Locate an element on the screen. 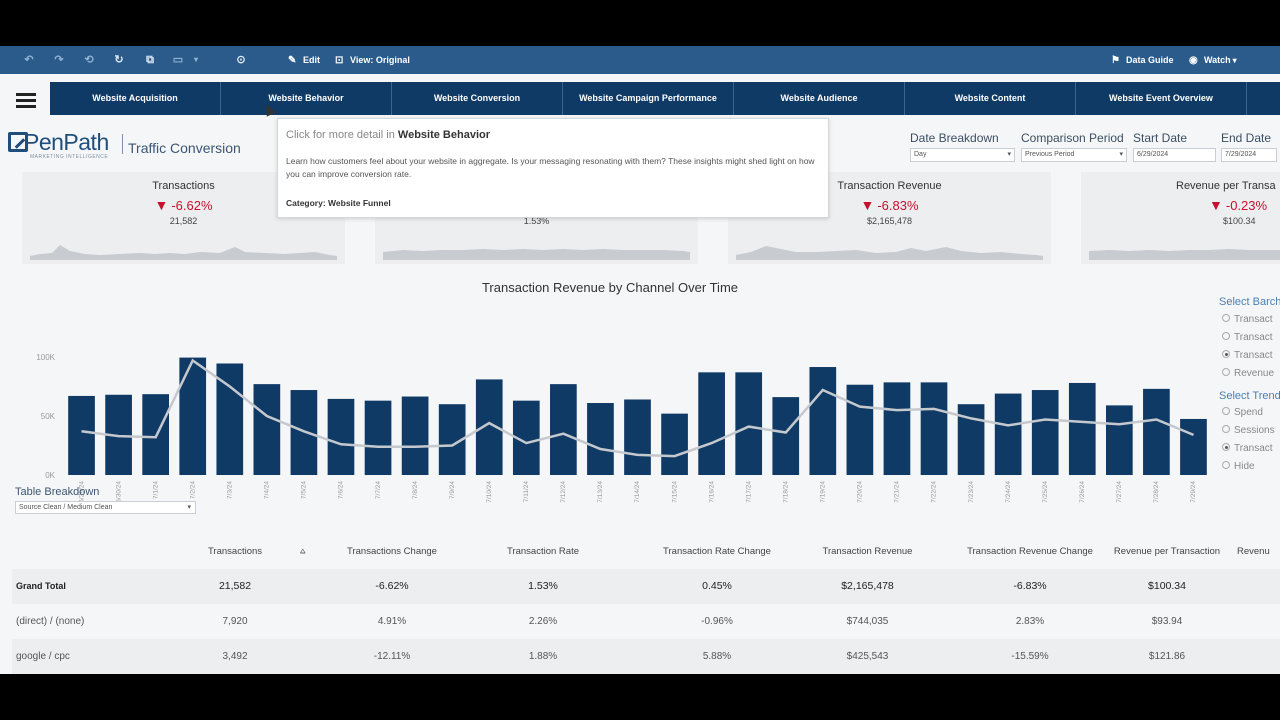  column-header: Revenue per Transaction is located at coordinates (1167, 551).